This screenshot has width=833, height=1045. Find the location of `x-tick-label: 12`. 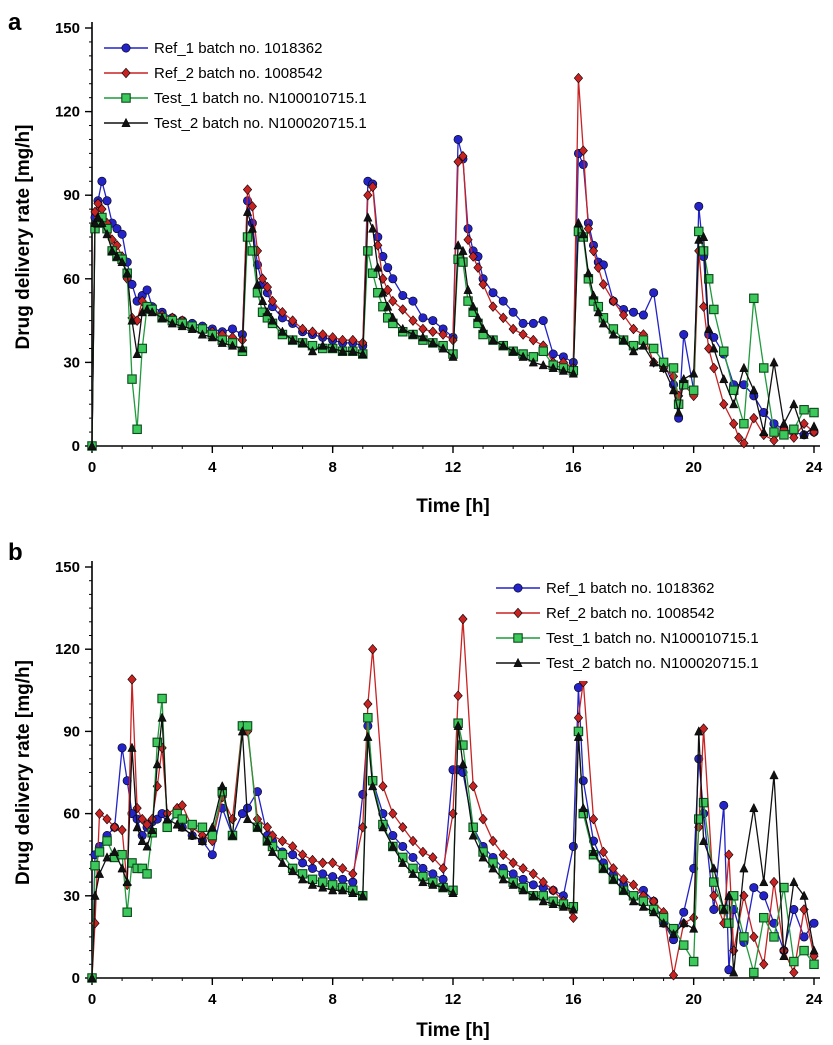

x-tick-label: 12 is located at coordinates (453, 467).